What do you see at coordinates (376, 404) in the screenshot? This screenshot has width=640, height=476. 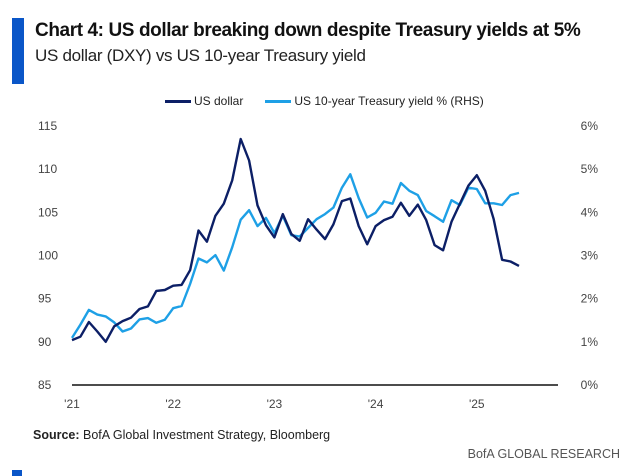 I see `x-tick-label: '24` at bounding box center [376, 404].